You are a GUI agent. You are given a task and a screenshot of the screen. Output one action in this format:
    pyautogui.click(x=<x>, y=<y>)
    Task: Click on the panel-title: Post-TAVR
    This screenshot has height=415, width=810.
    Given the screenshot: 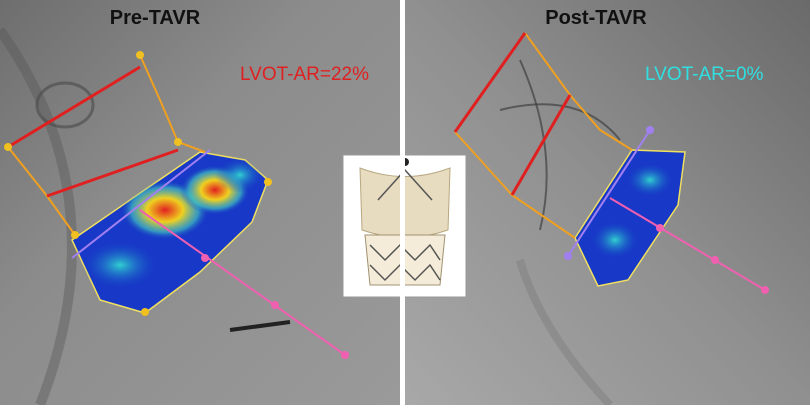 What is the action you would take?
    pyautogui.click(x=596, y=18)
    